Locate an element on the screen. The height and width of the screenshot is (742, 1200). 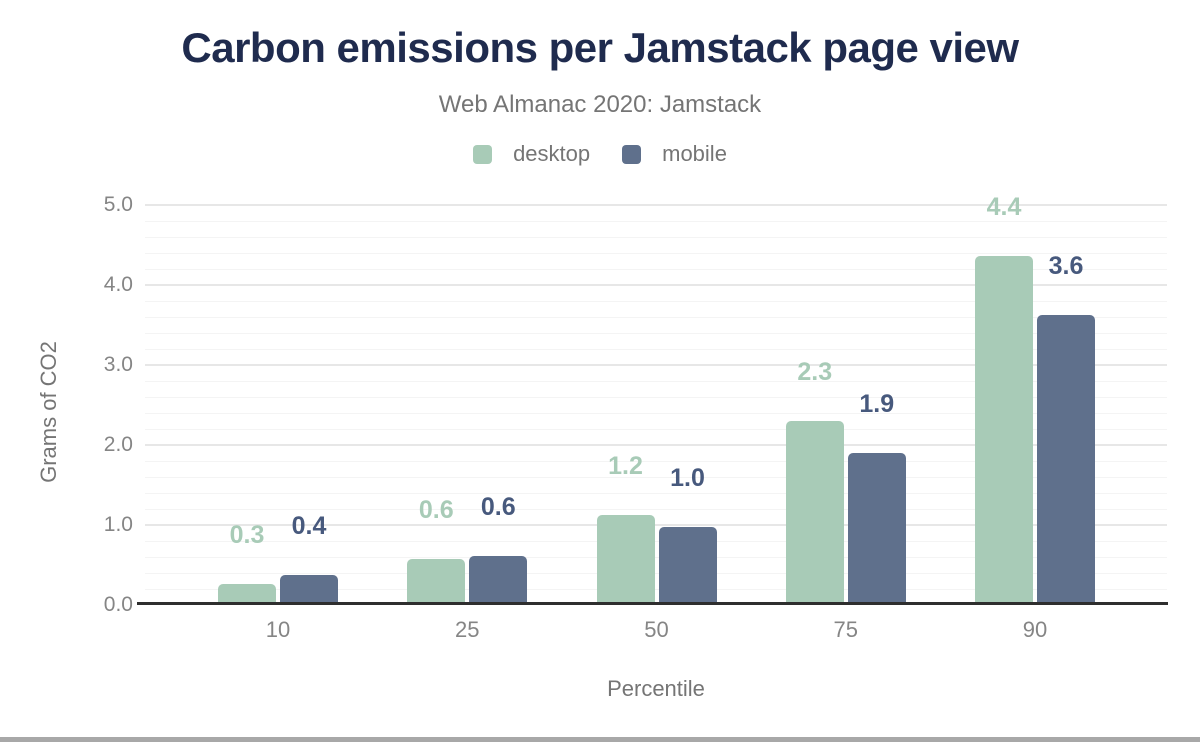
bar-desktop-p75 is located at coordinates (814, 513).